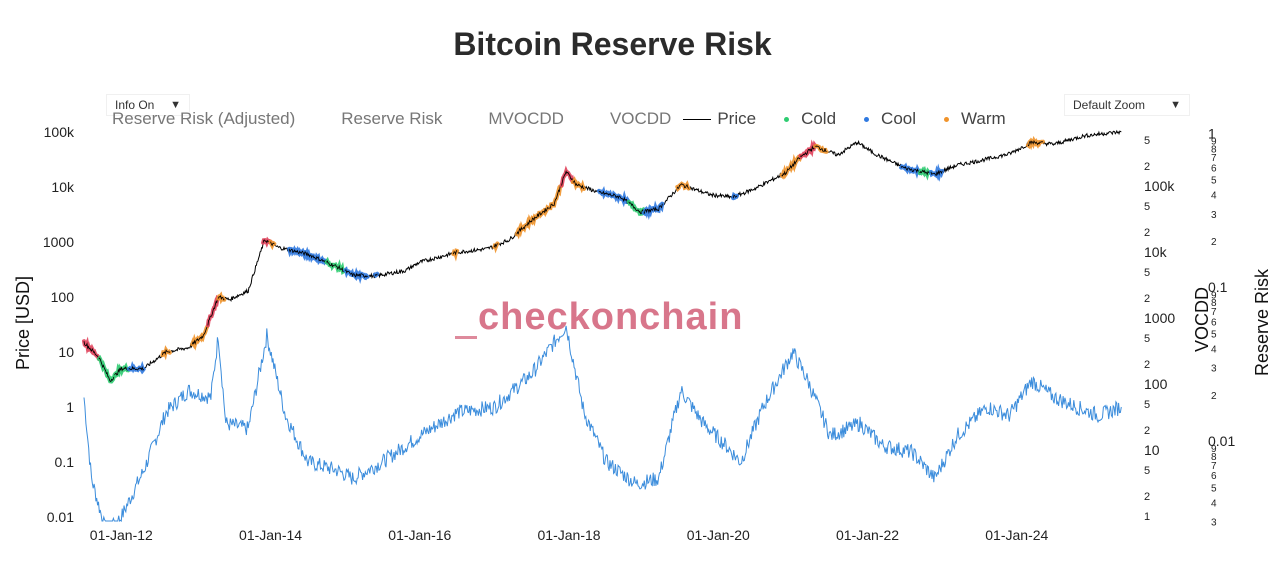 Image resolution: width=1280 pixels, height=585 pixels. I want to click on x-tick-label: 01-Jan-20, so click(718, 535).